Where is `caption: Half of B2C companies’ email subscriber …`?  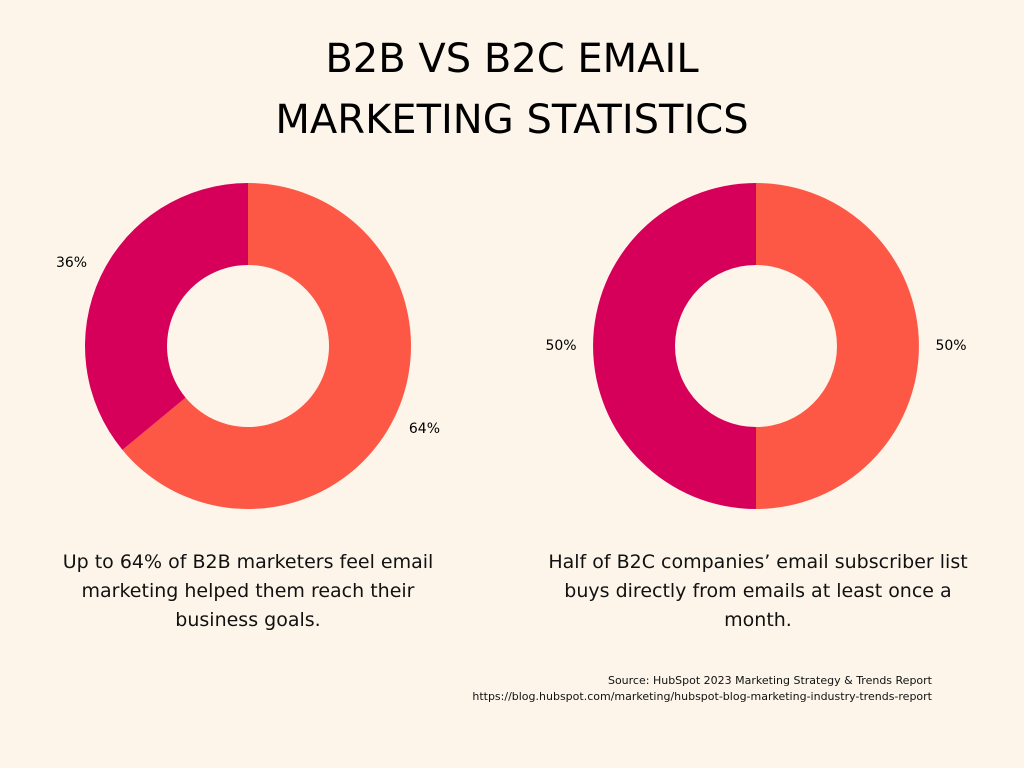 caption: Half of B2C companies’ email subscriber … is located at coordinates (758, 591).